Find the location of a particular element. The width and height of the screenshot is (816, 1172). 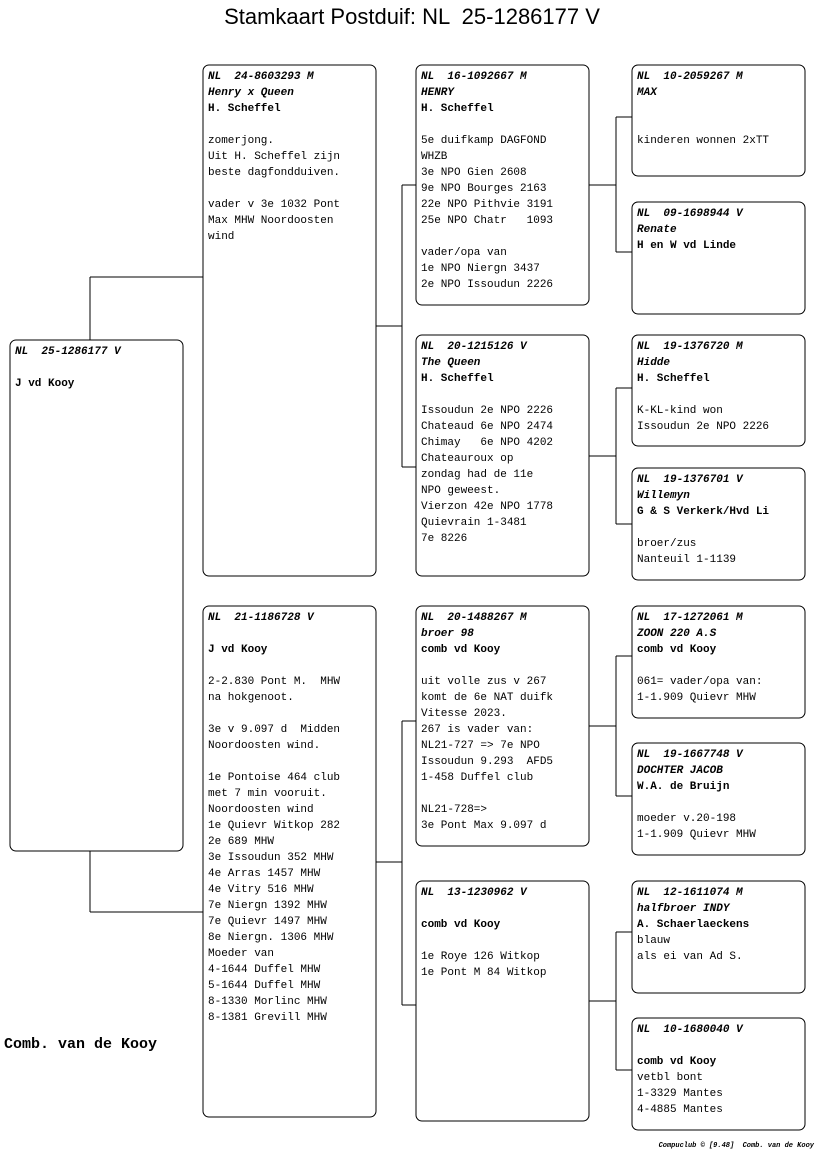

note-line: 1e Pontoise 464 club is located at coordinates (274, 778).